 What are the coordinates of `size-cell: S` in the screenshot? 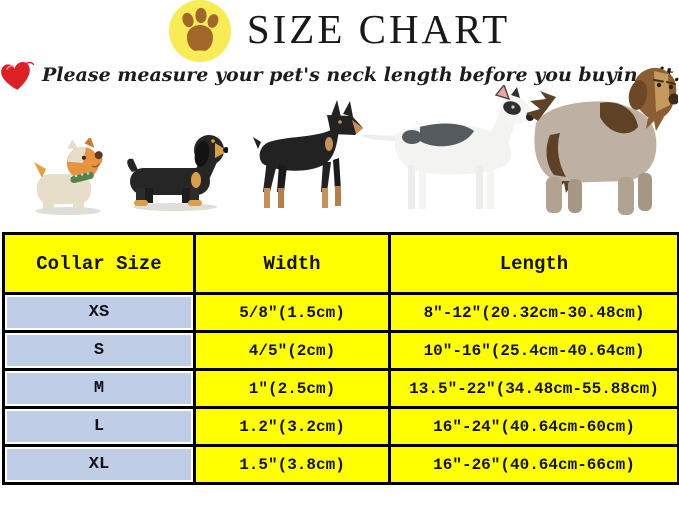 It's located at (99, 350).